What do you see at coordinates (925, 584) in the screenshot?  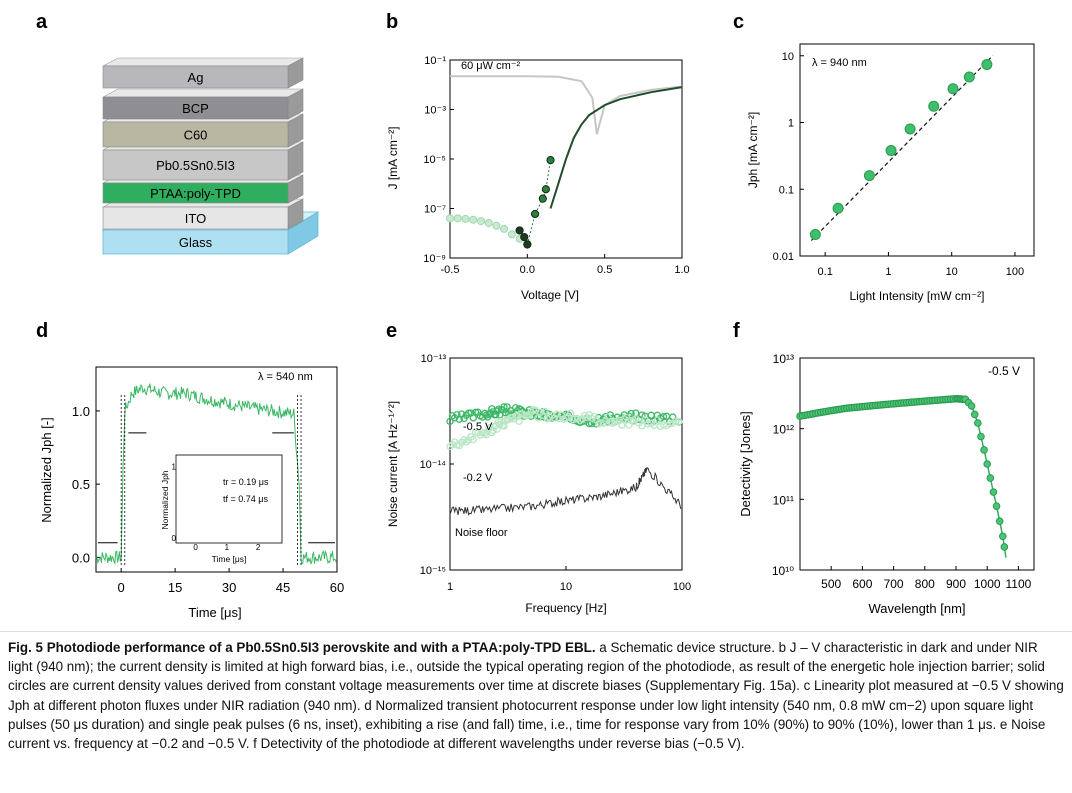 I see `f-xtick-label: 800` at bounding box center [925, 584].